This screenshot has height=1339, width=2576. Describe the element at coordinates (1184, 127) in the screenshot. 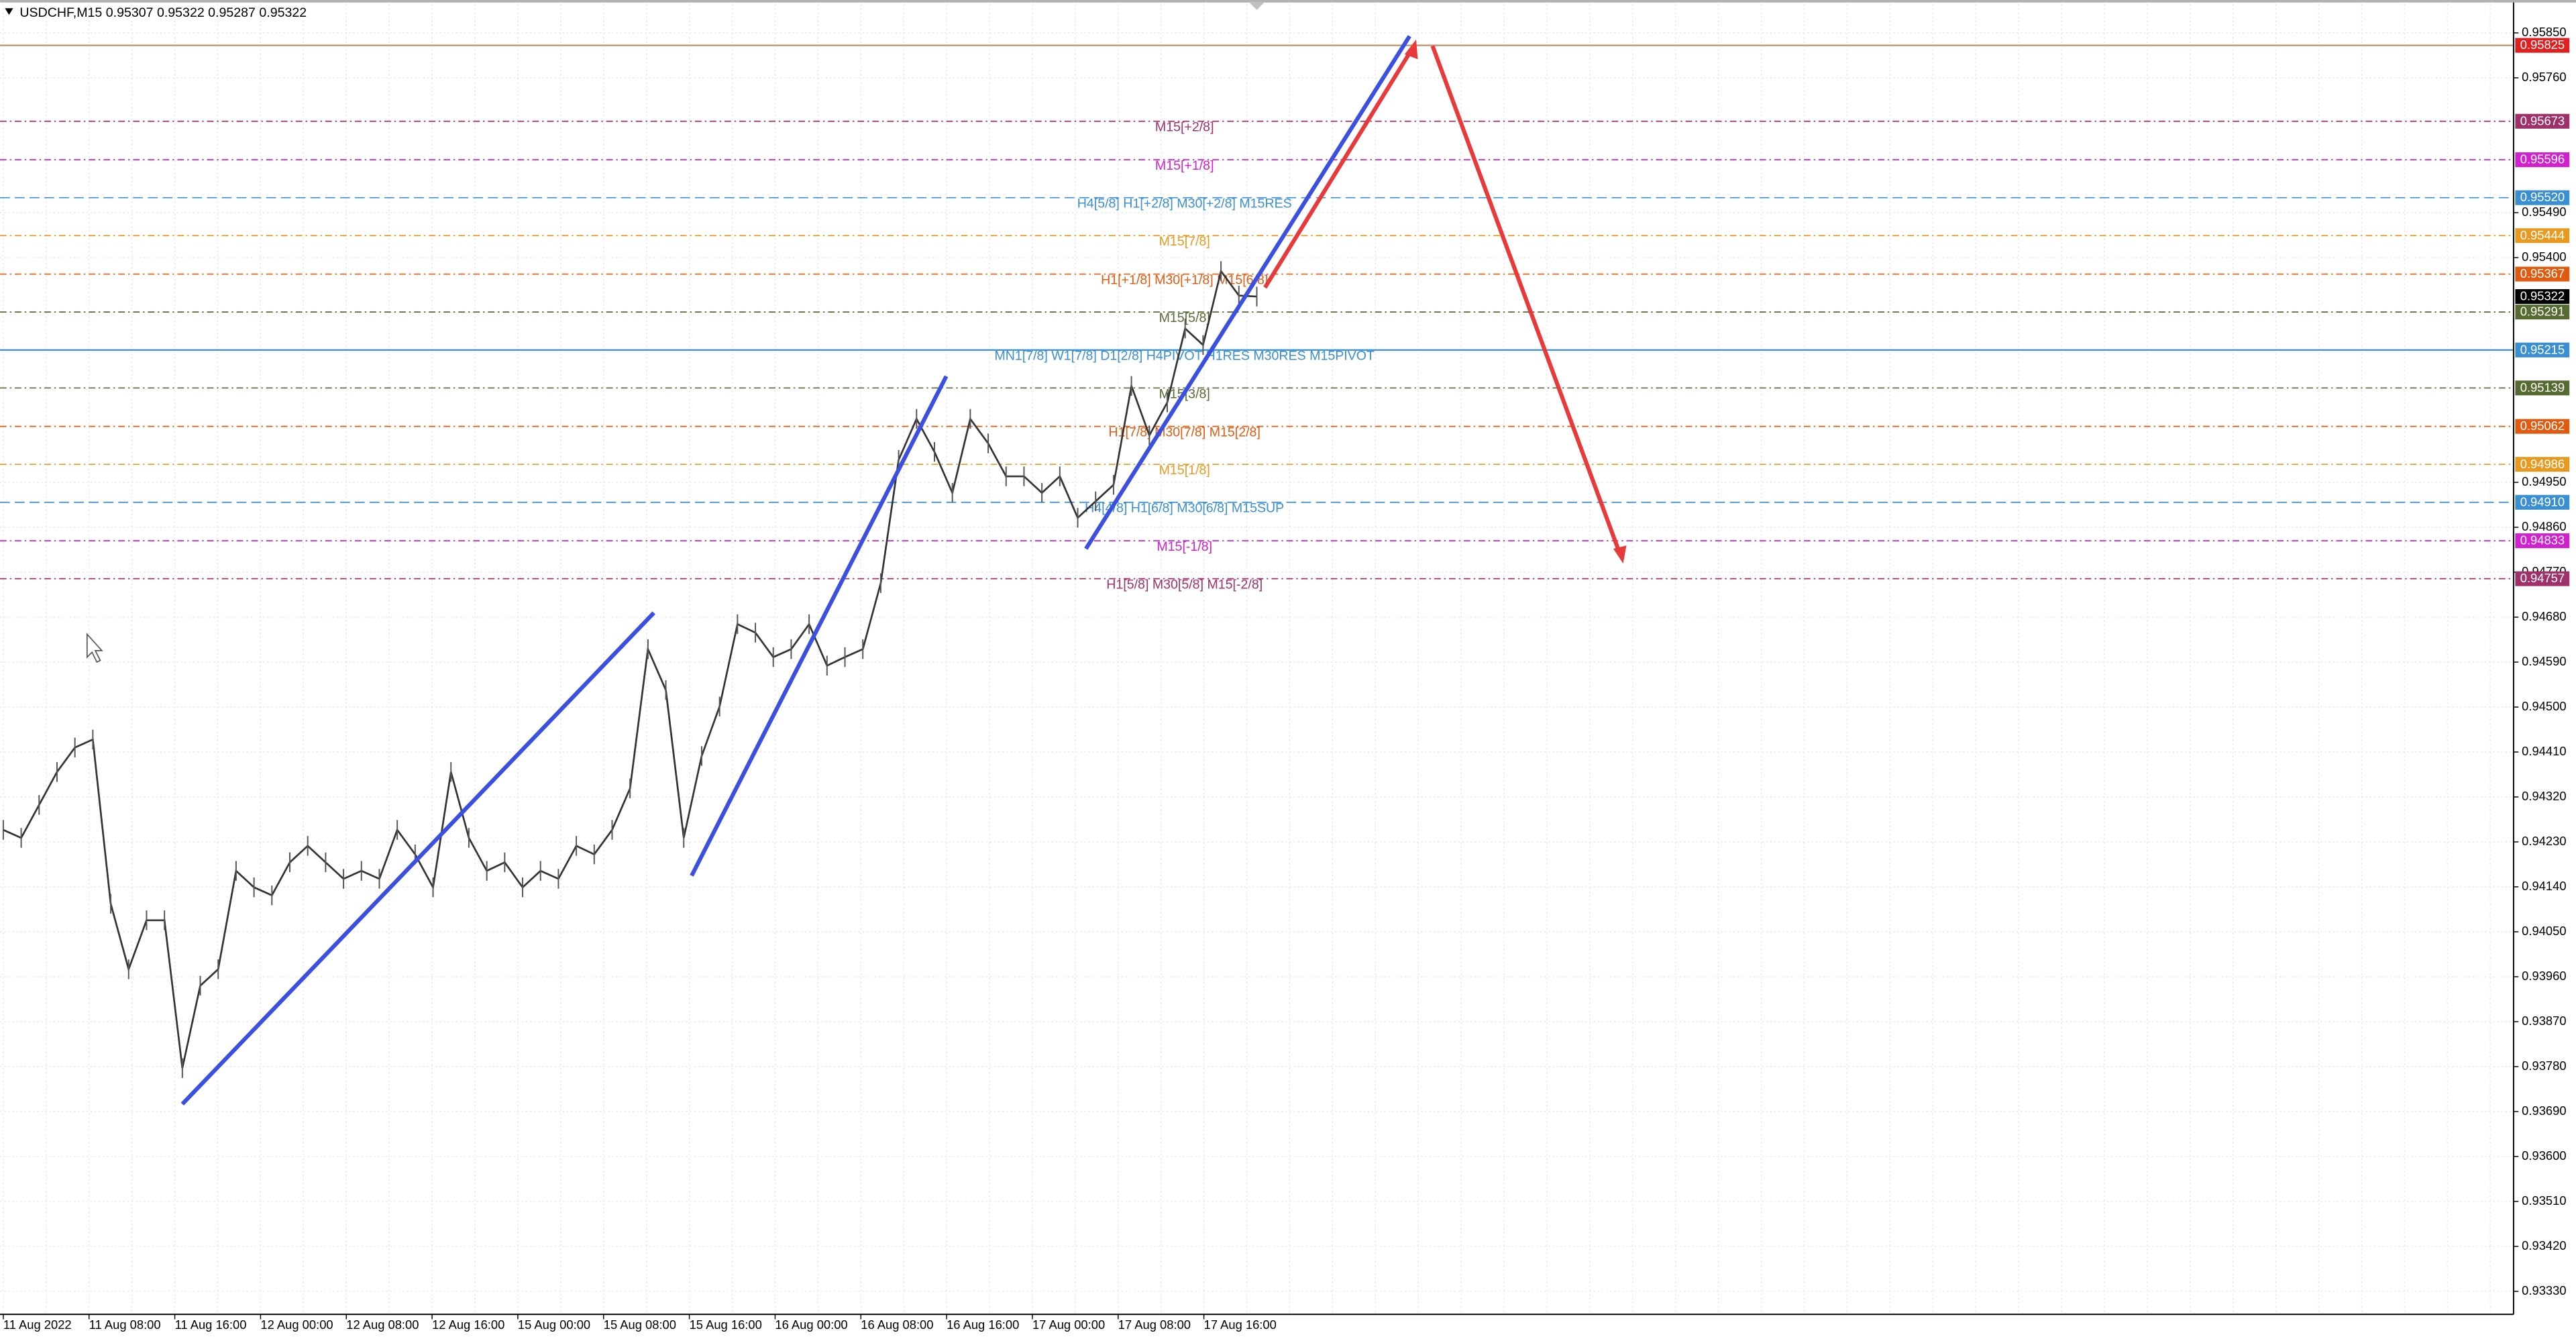

I see `level-label: M15[+2/8]` at that location.